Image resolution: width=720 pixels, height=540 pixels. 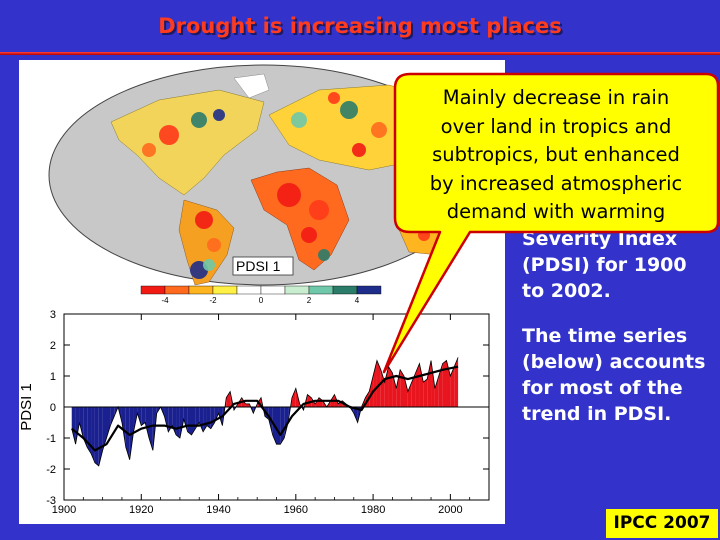 I want to click on callout-line: demand with warming, so click(x=556, y=211).